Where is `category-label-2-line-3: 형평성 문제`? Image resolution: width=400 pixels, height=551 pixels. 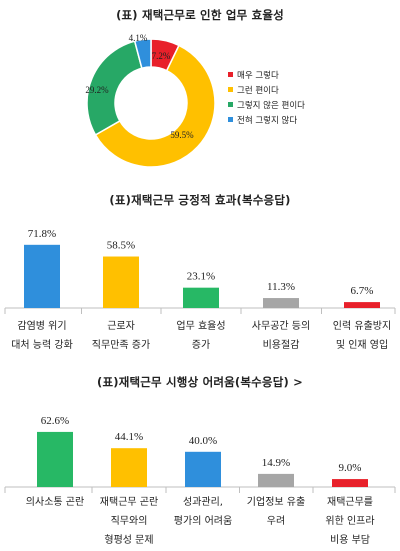
category-label-2-line-3: 형평성 문제 is located at coordinates (128, 540).